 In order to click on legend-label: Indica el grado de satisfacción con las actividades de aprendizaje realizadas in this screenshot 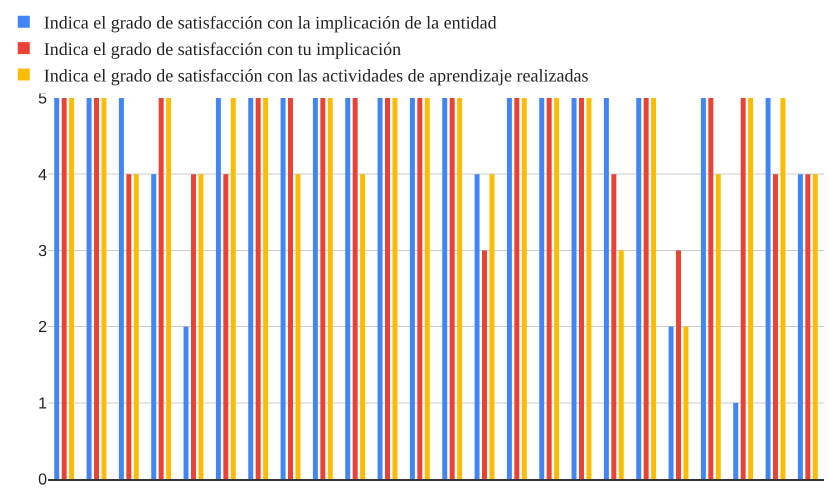, I will do `click(316, 76)`.